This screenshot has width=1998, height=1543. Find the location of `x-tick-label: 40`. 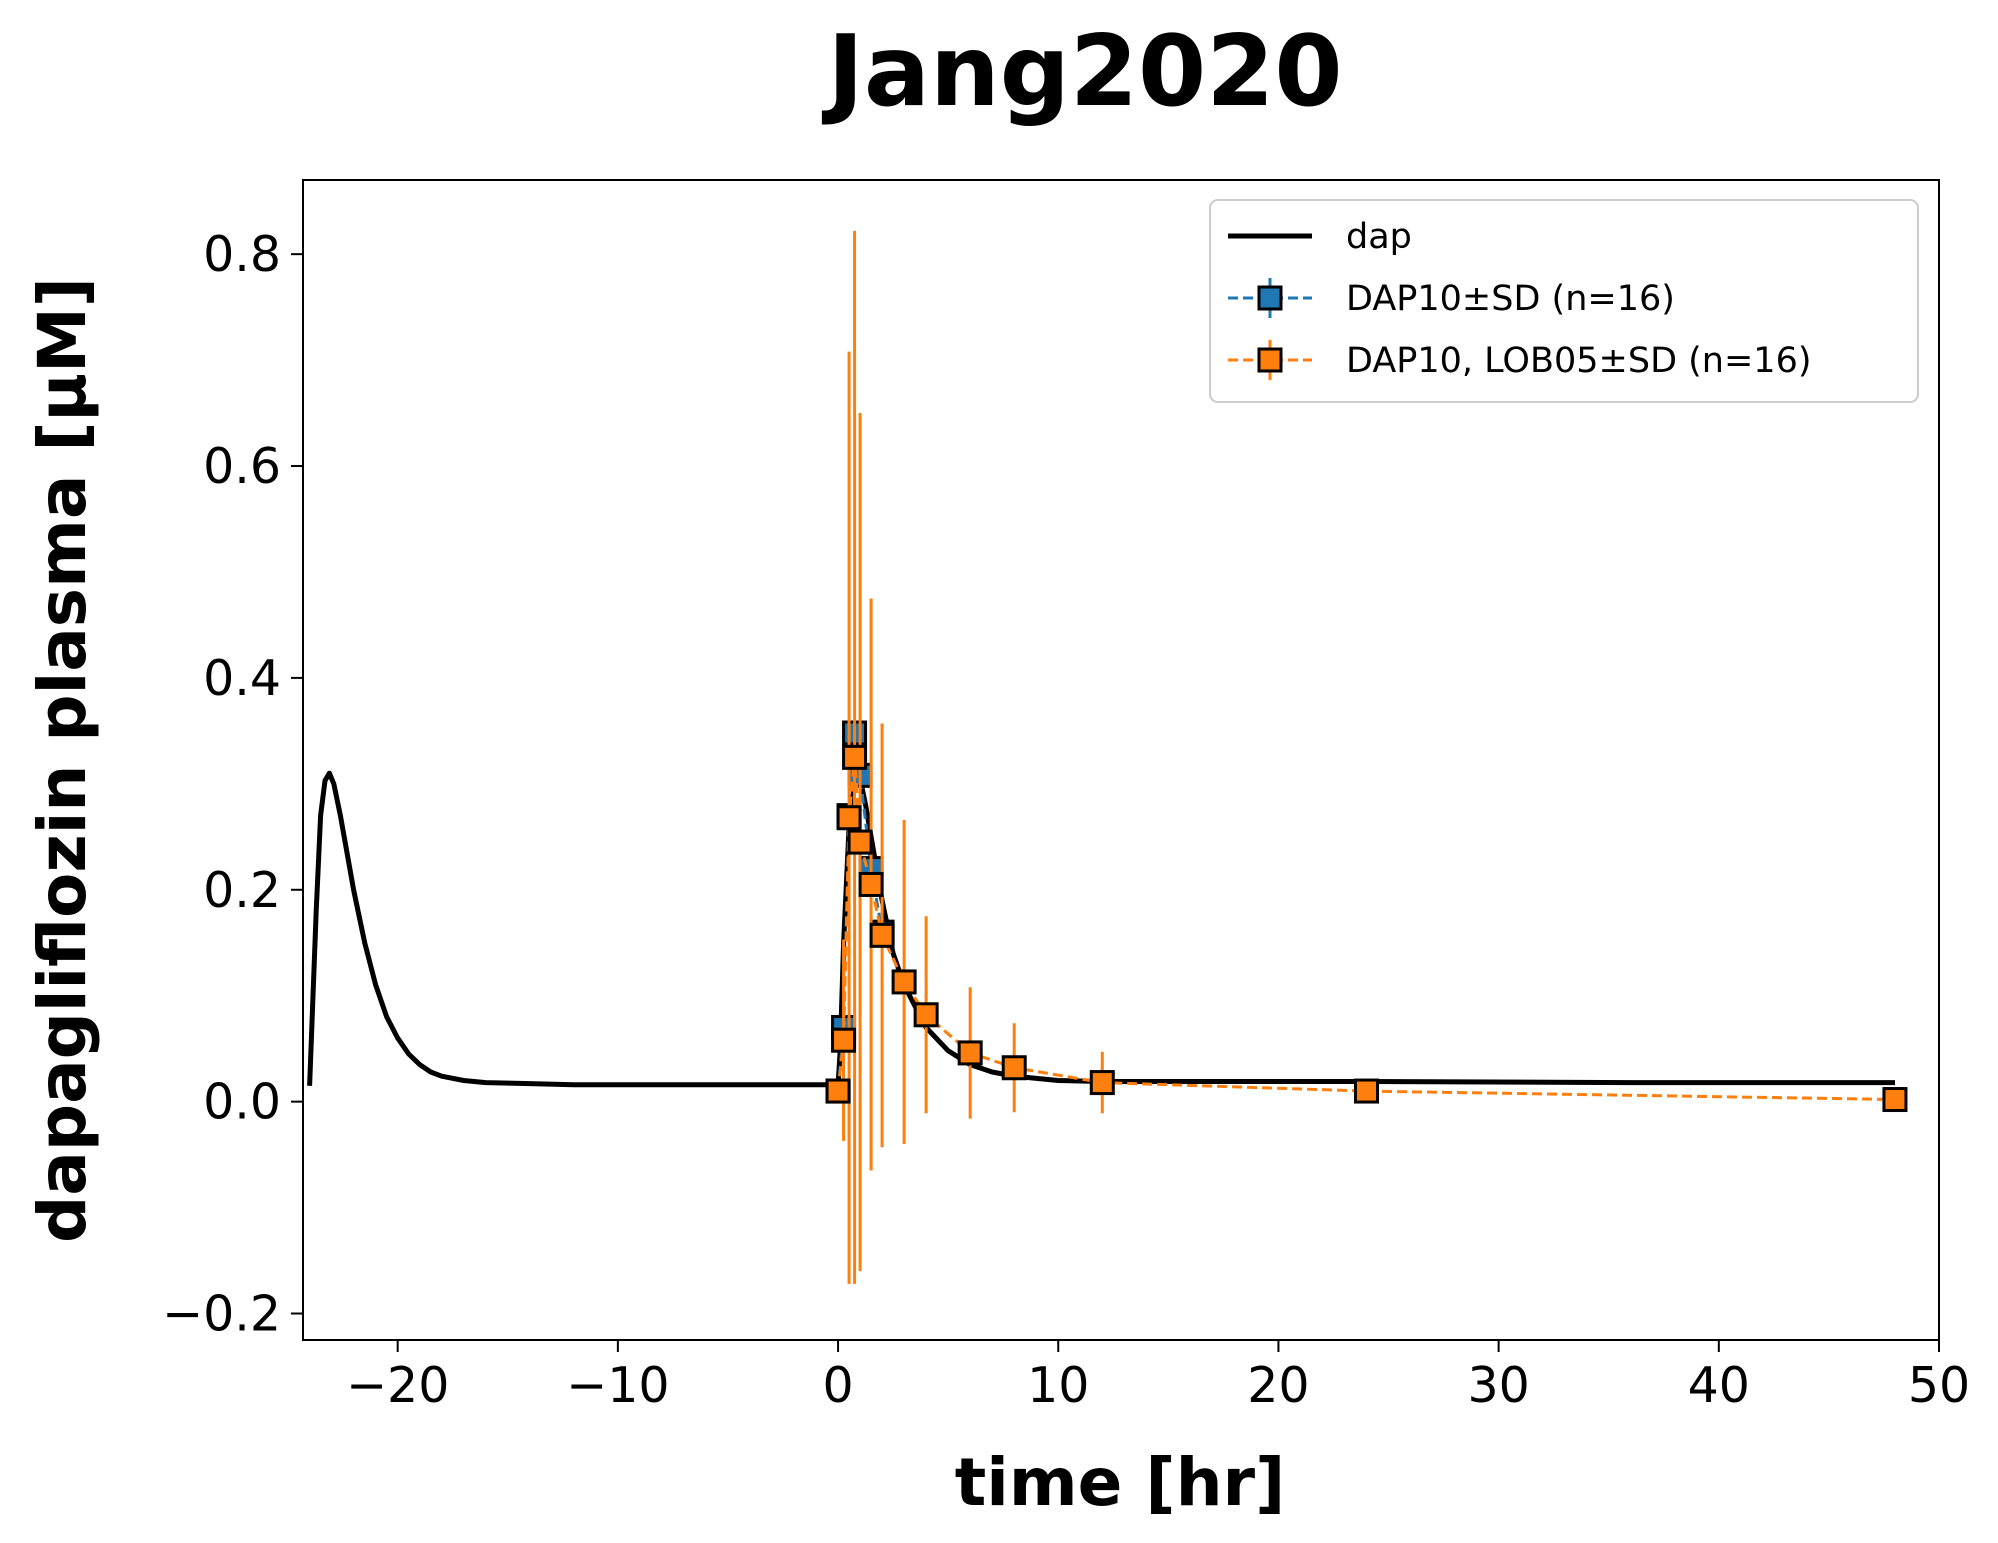

x-tick-label: 40 is located at coordinates (1719, 1385).